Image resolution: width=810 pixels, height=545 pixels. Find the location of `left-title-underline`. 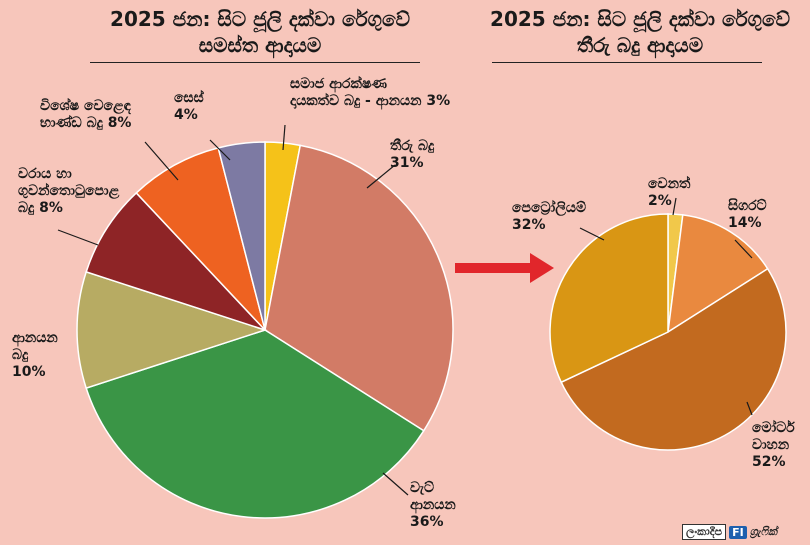

left-title-underline is located at coordinates (255, 62).